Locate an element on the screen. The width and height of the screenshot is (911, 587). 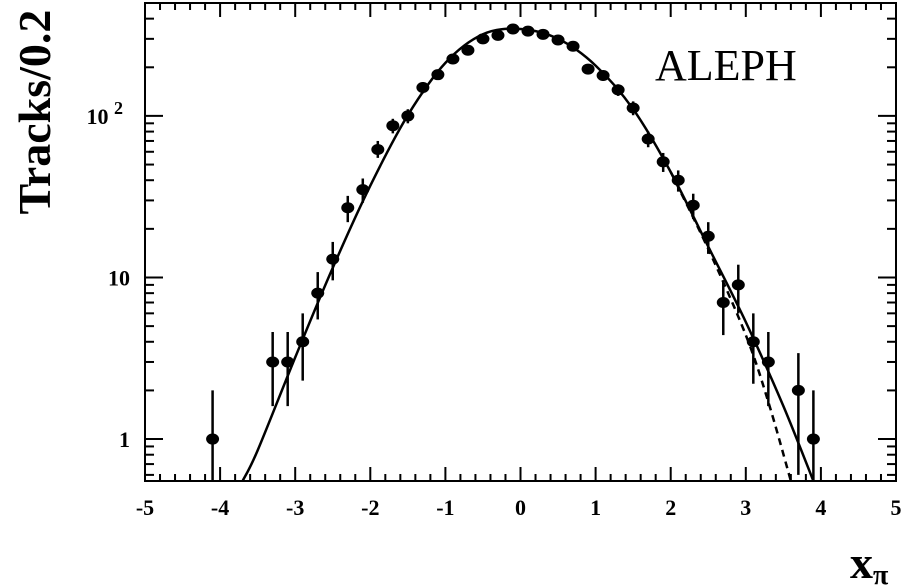
x-tick-label: -3 is located at coordinates (295, 507).